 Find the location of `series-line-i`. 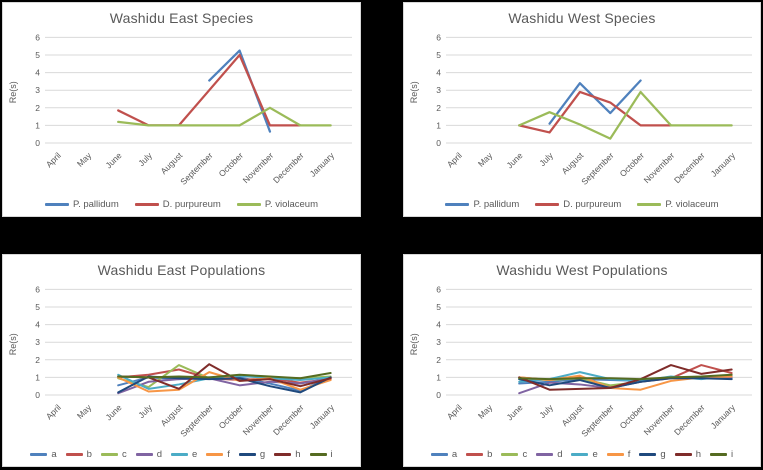

series-line-i is located at coordinates (224, 376).